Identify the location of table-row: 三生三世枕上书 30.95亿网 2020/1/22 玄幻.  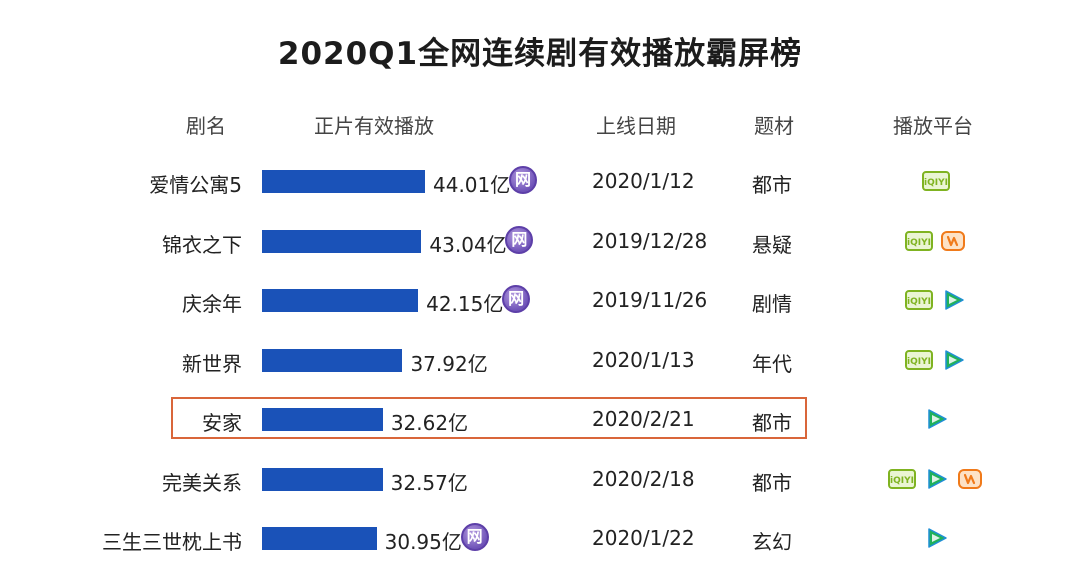
(540, 538).